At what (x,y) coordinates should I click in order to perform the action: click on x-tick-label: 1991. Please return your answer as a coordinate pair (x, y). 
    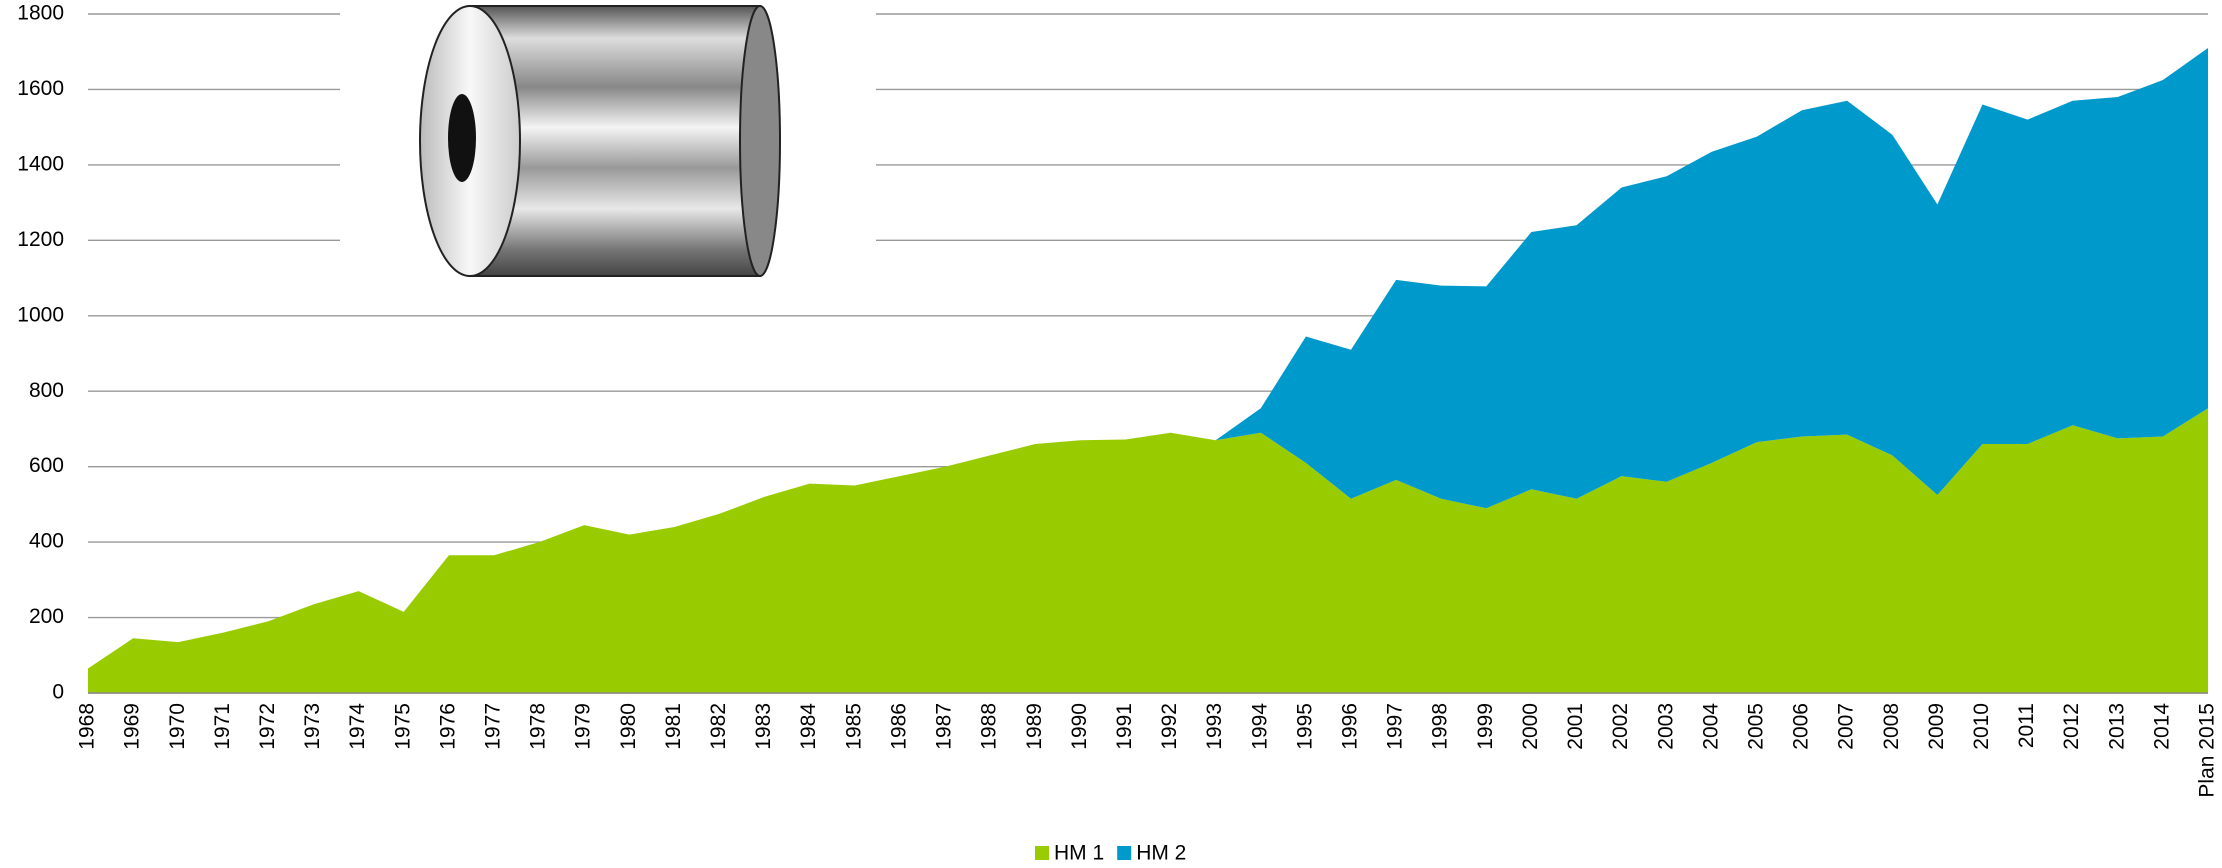
    Looking at the image, I should click on (1124, 726).